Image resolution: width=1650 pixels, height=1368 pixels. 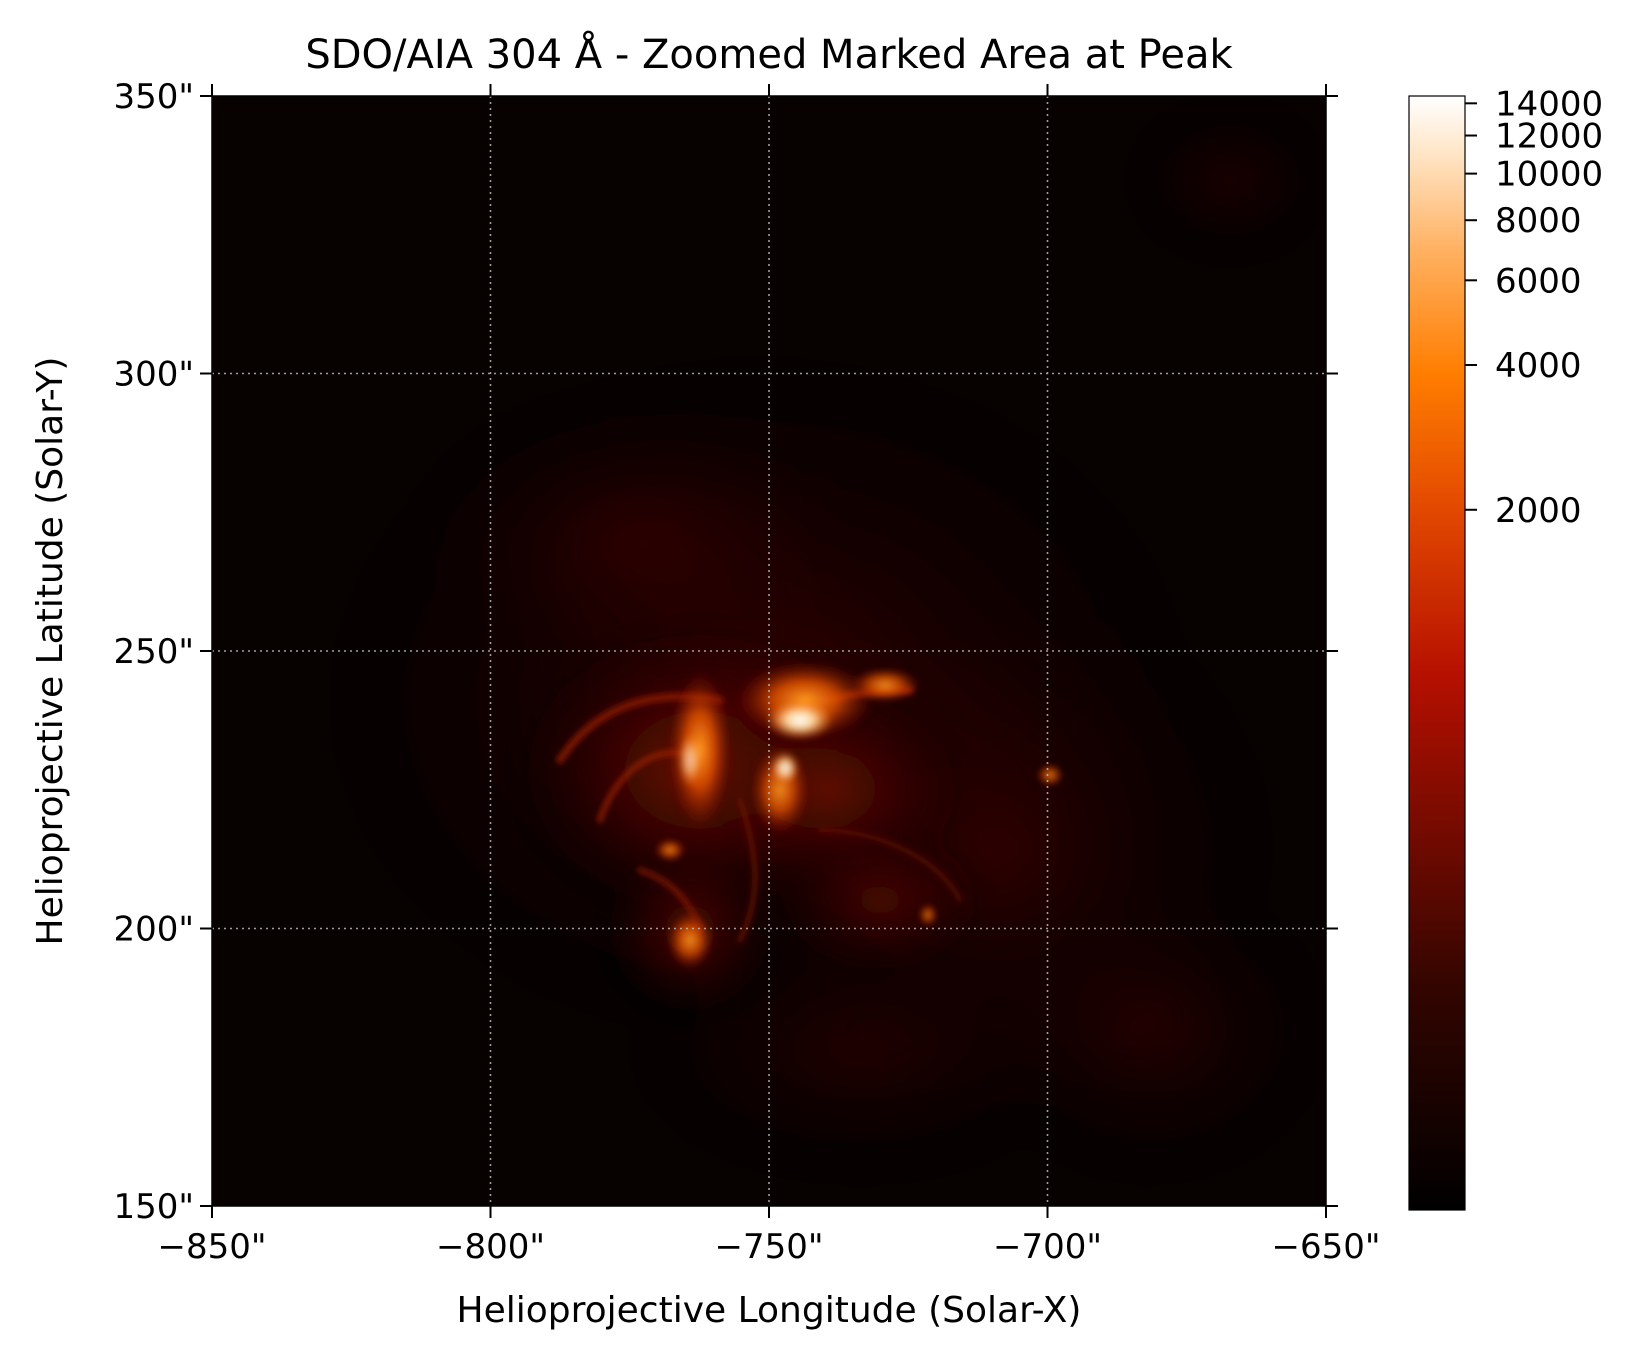 What do you see at coordinates (153, 930) in the screenshot?
I see `y-tick-label: 200"` at bounding box center [153, 930].